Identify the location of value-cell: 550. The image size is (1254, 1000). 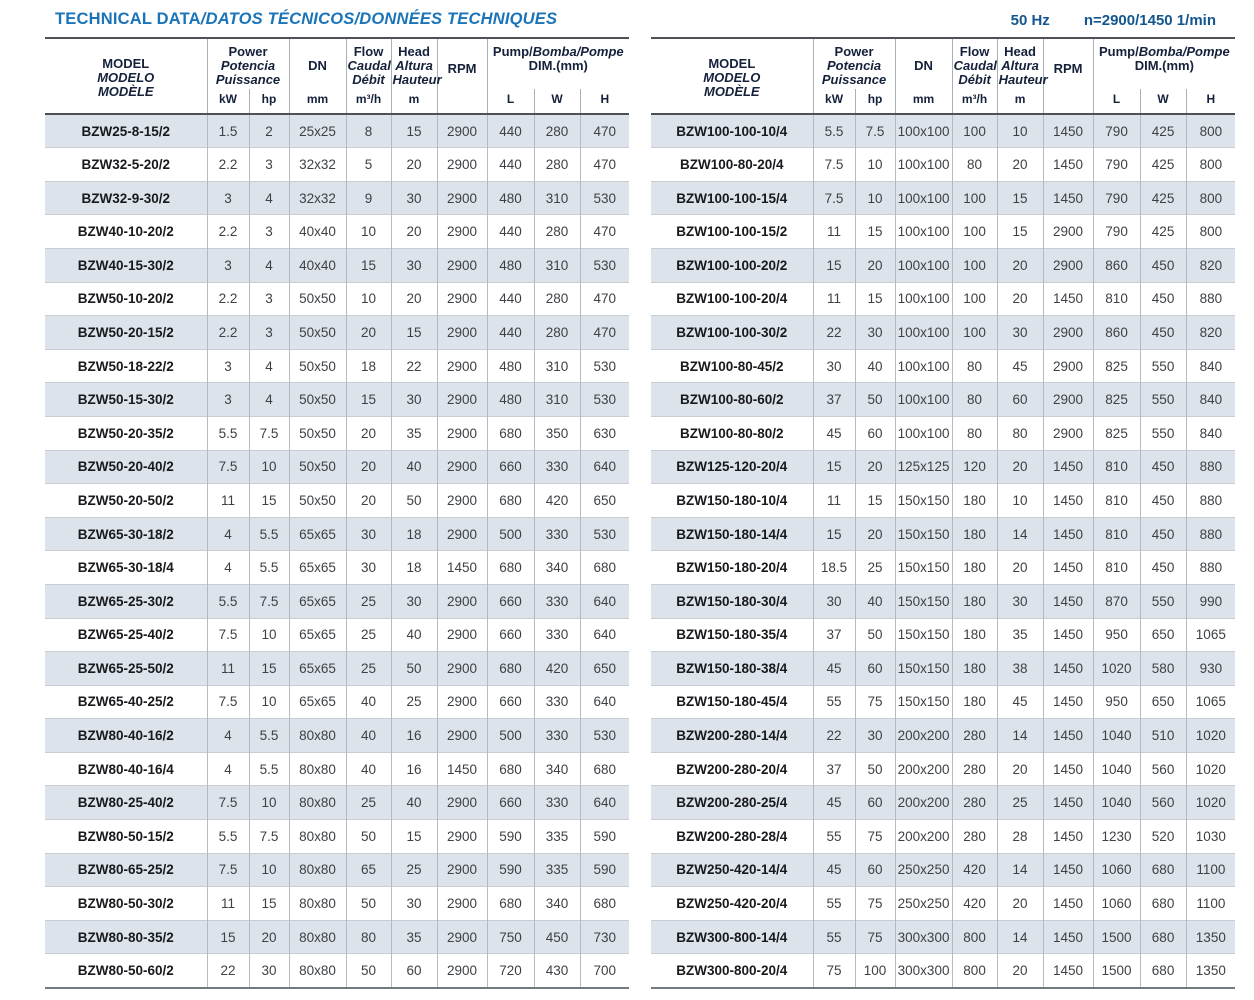
(1163, 366).